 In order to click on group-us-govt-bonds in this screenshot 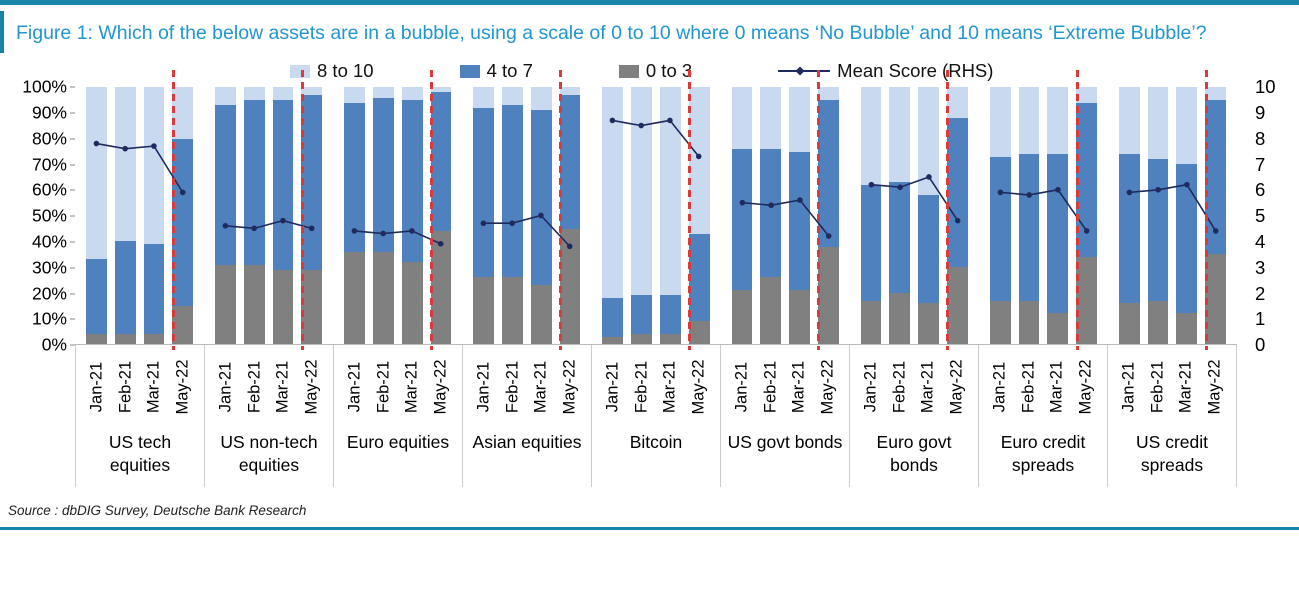, I will do `click(785, 210)`.